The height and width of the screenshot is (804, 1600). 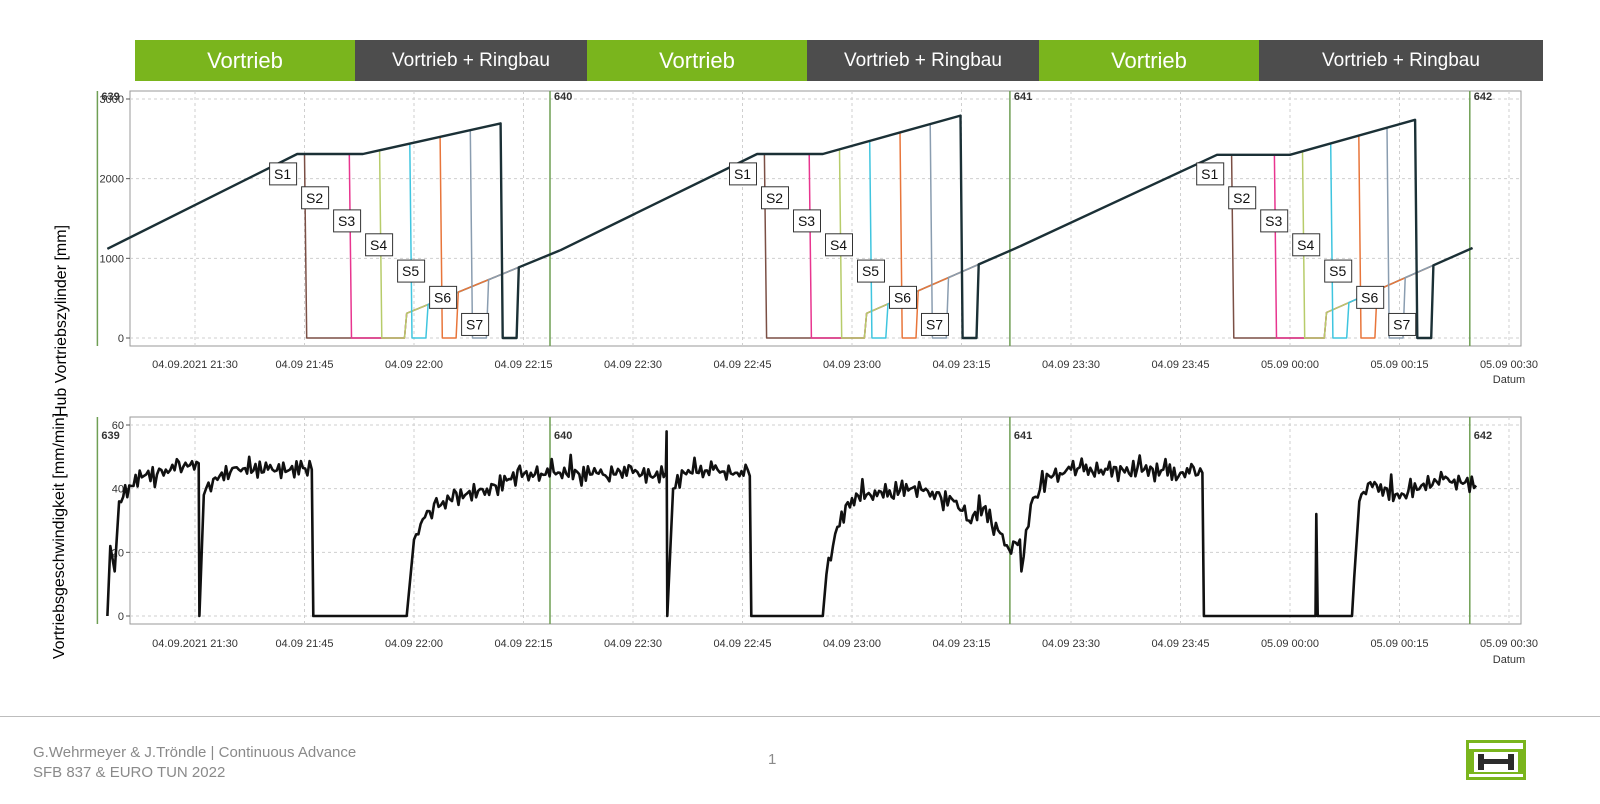 What do you see at coordinates (112, 180) in the screenshot?
I see `y-tick-label: 2000` at bounding box center [112, 180].